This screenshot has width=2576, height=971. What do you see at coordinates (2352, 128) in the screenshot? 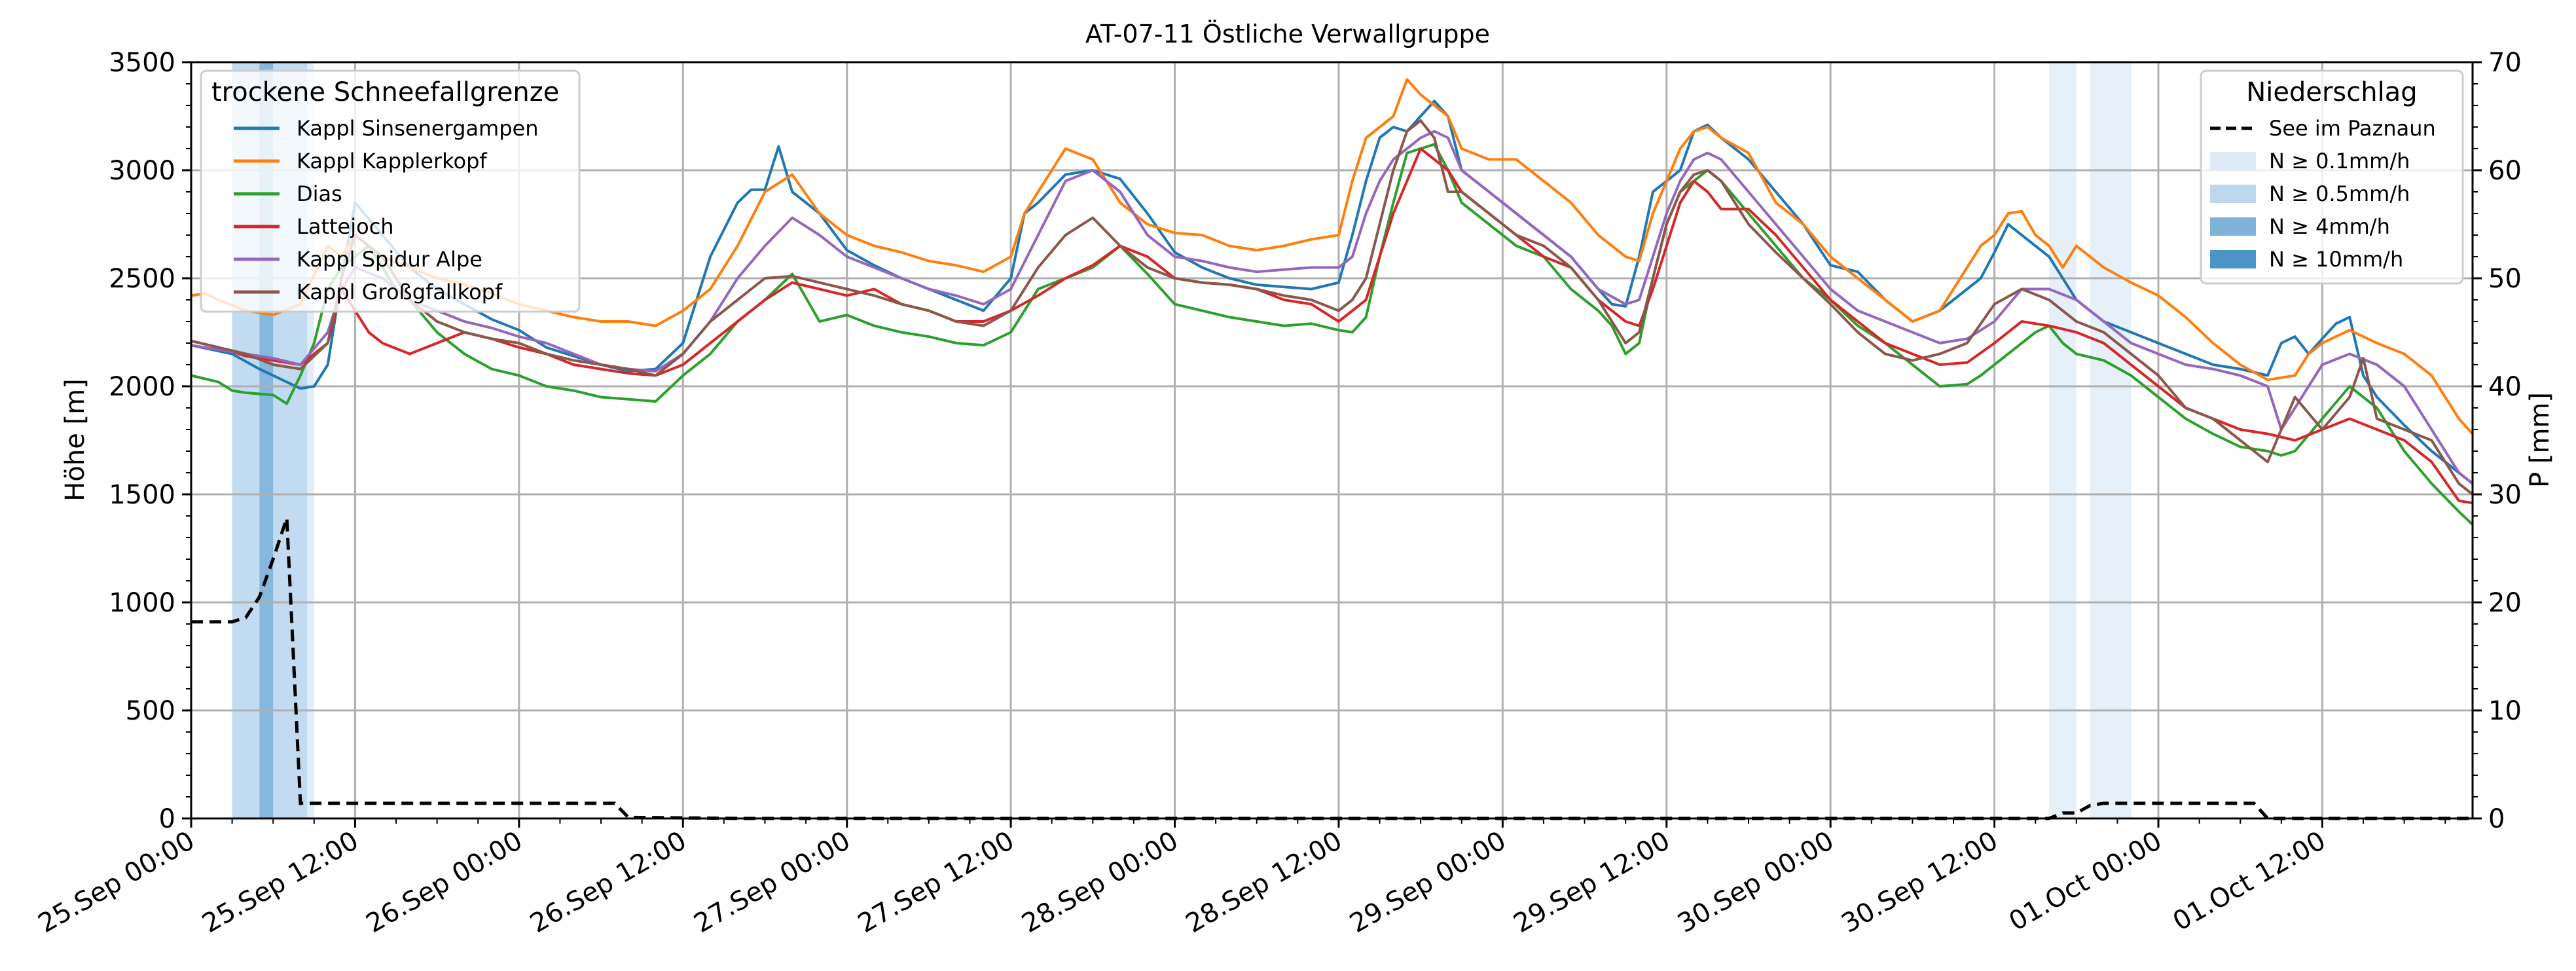
I see `legend-label: See im Paznaun` at bounding box center [2352, 128].